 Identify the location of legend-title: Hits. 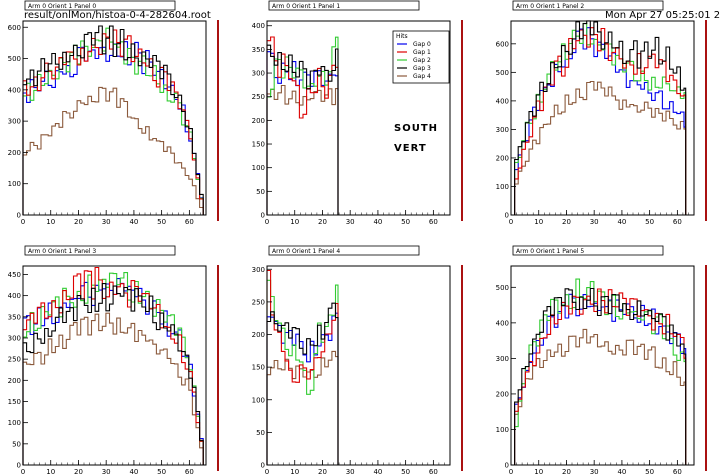
(402, 36).